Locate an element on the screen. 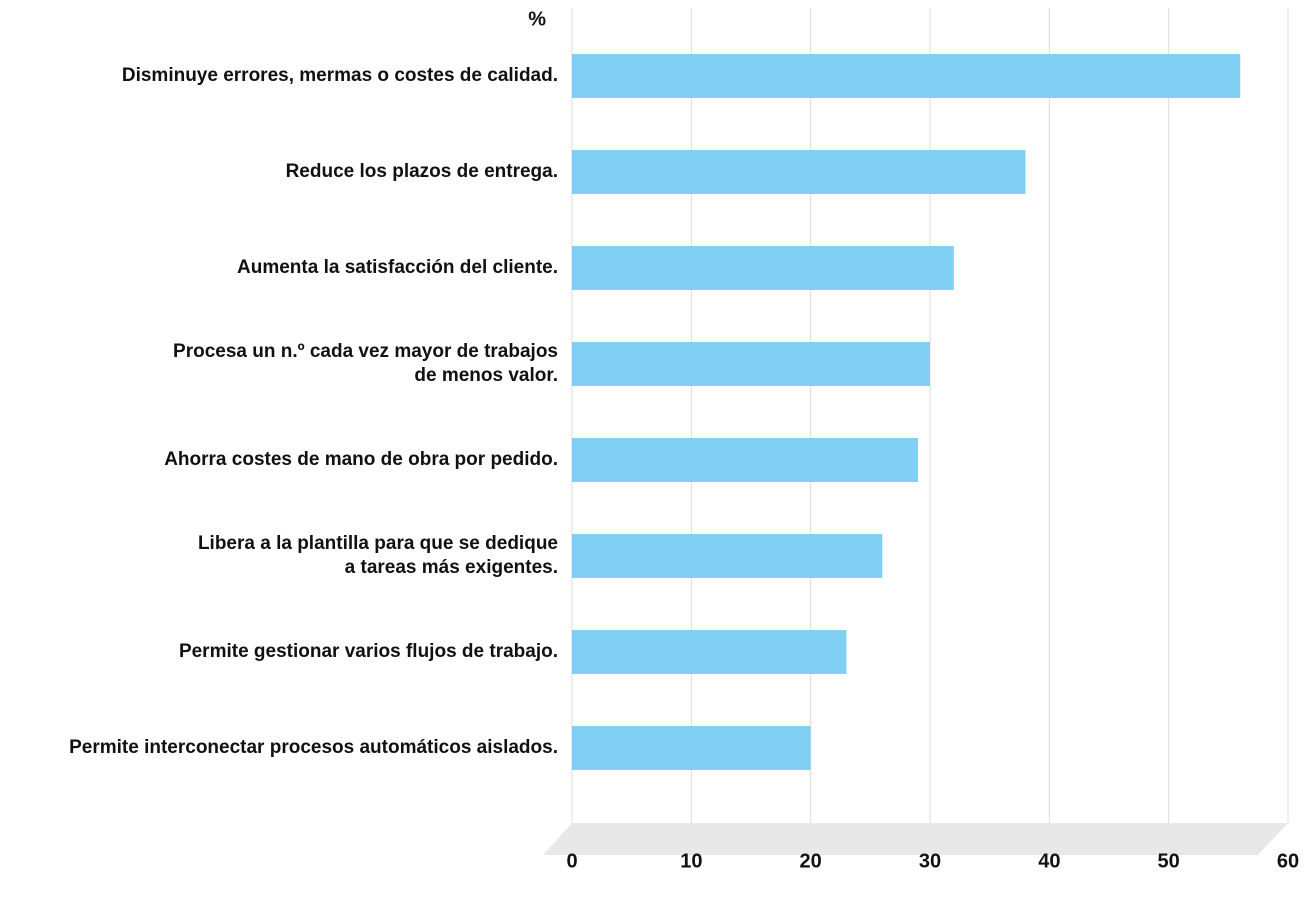  floor is located at coordinates (915, 839).